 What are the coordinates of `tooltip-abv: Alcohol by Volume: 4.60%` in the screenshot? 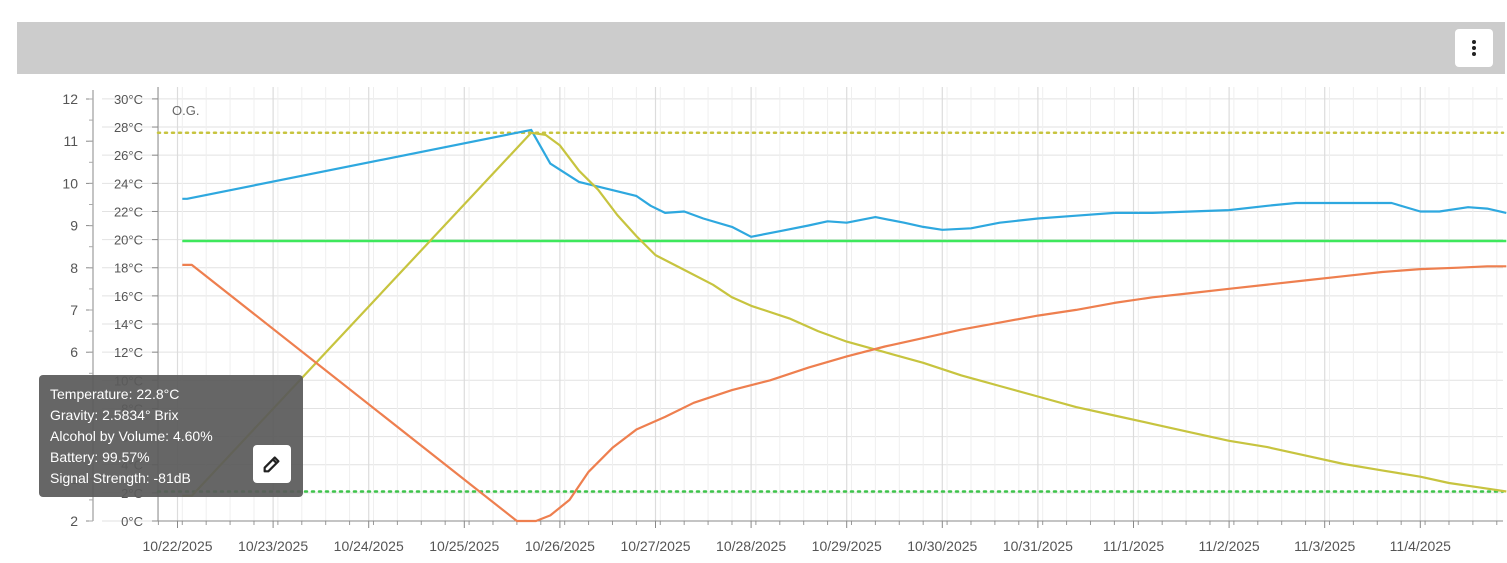 It's located at (131, 436).